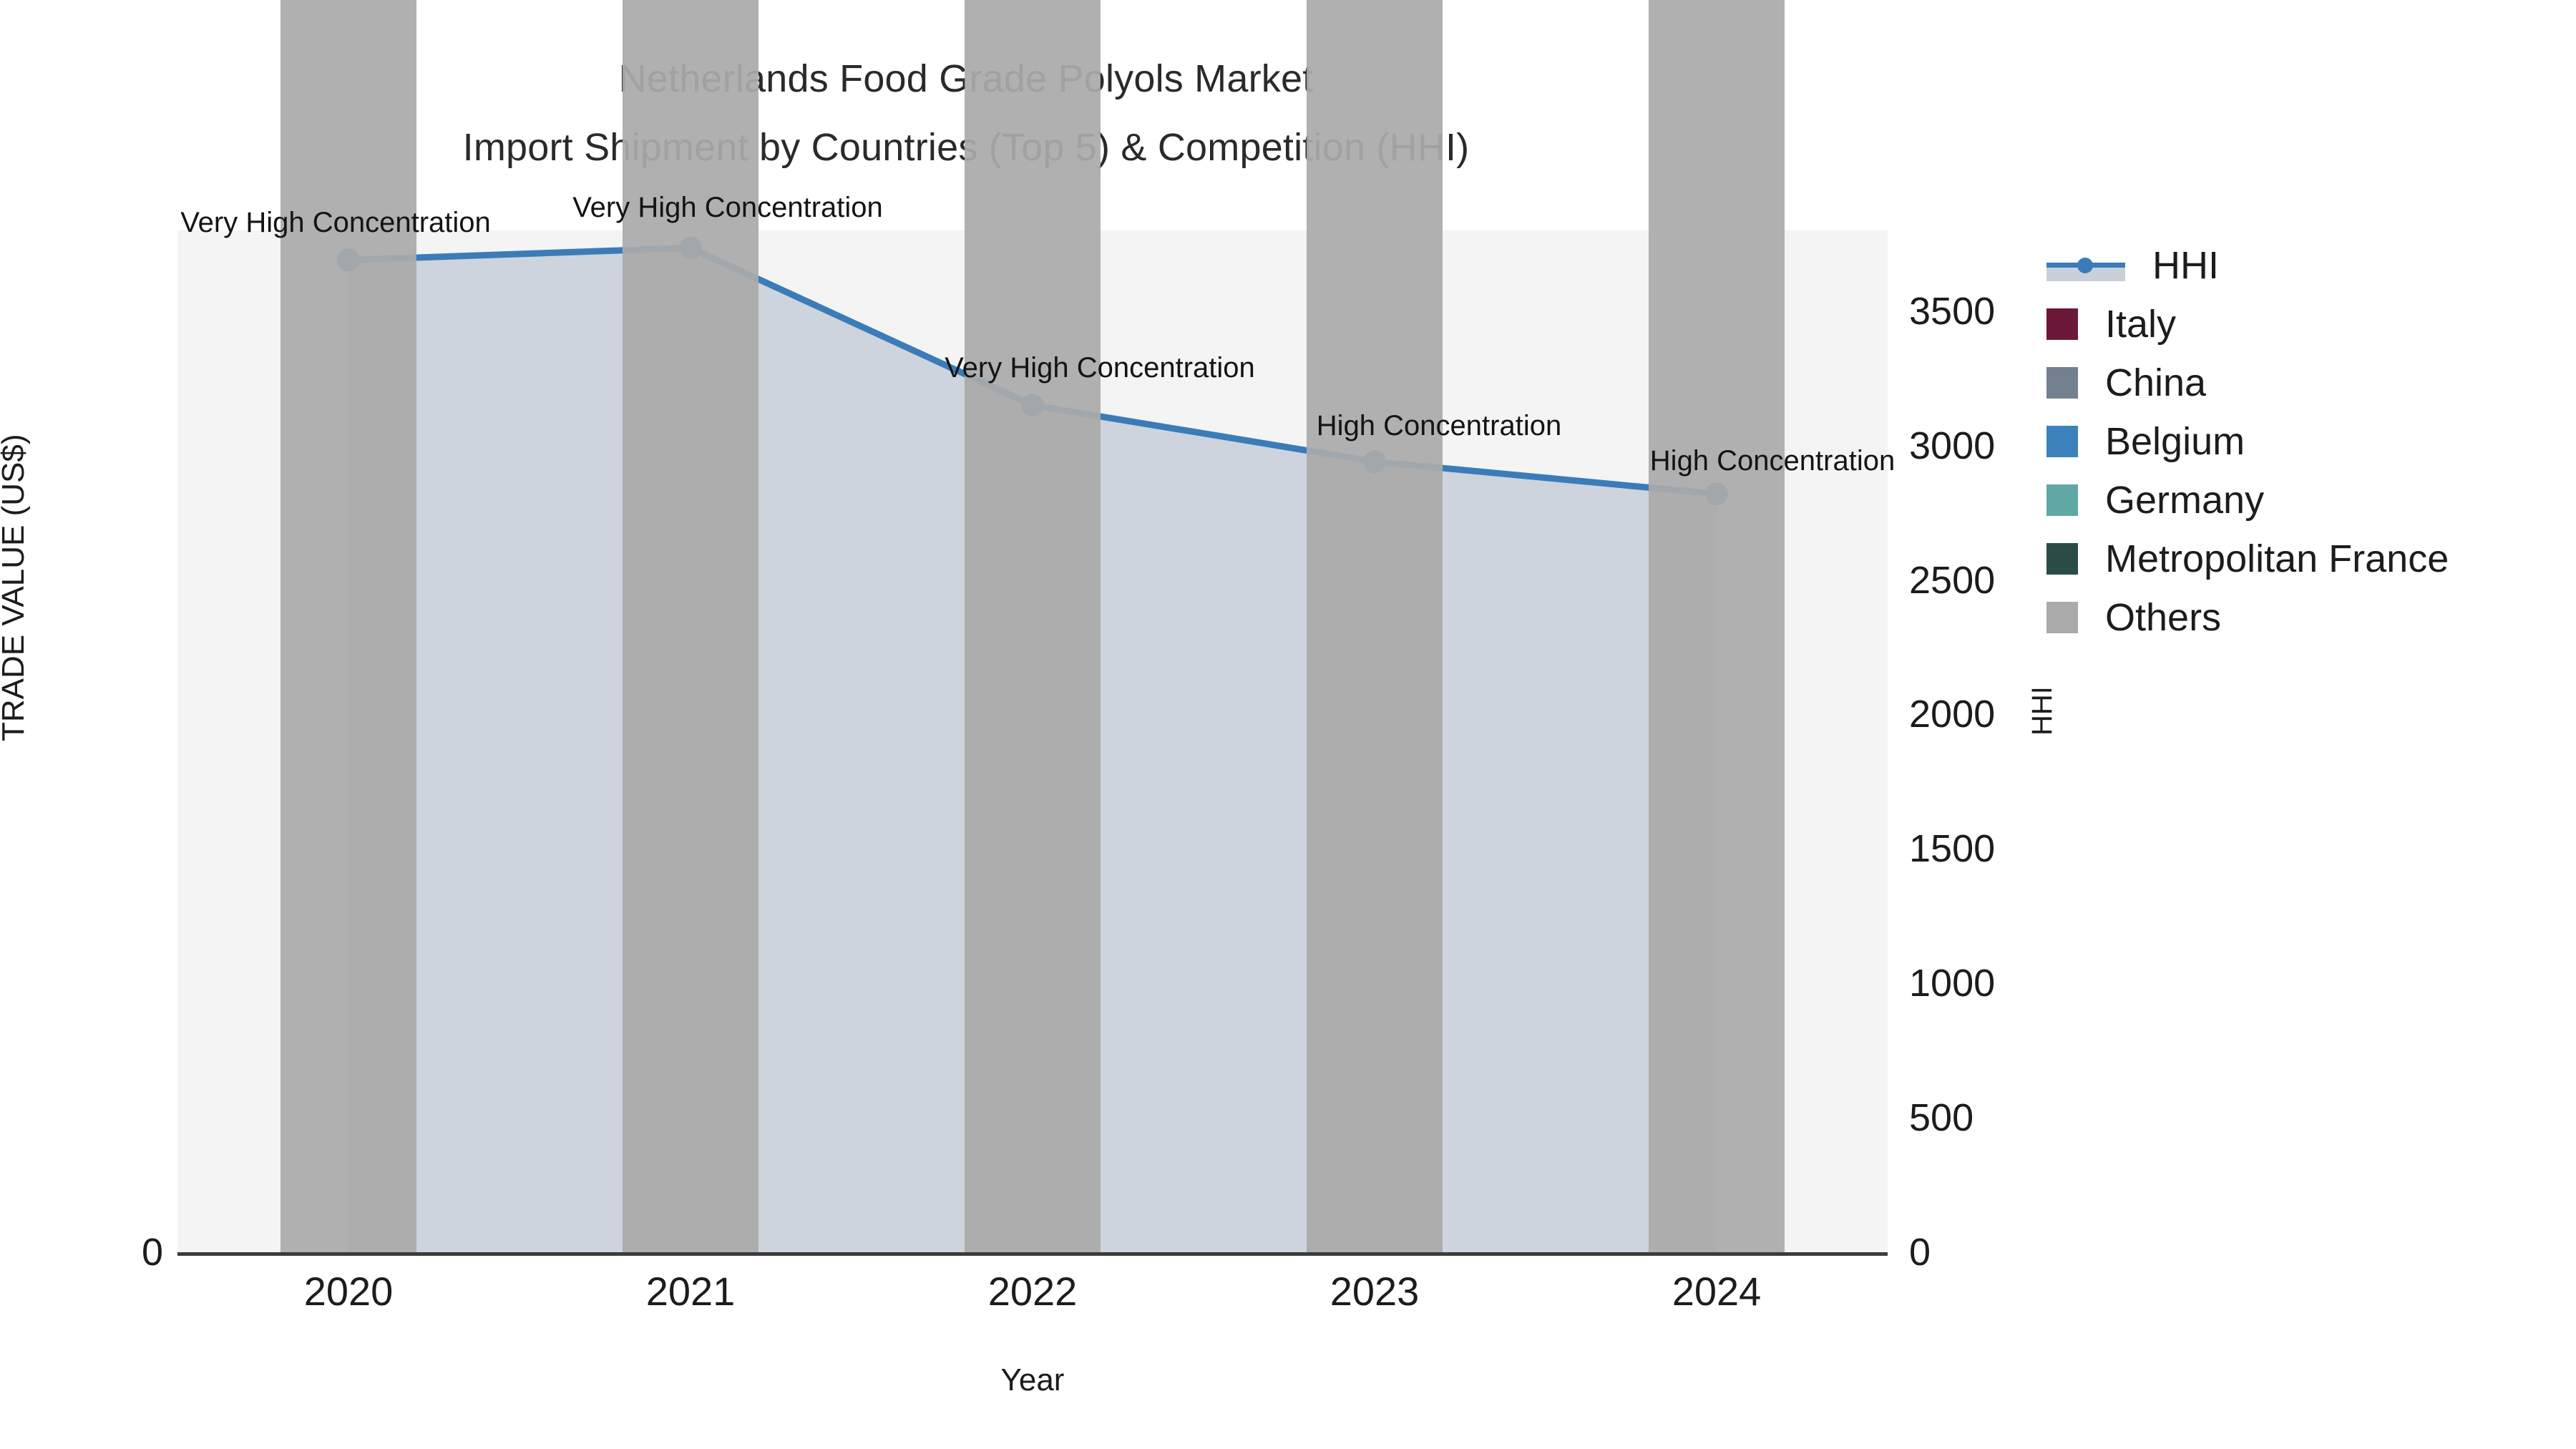 This screenshot has height=1449, width=2576. I want to click on legend-item: Germany, so click(2247, 500).